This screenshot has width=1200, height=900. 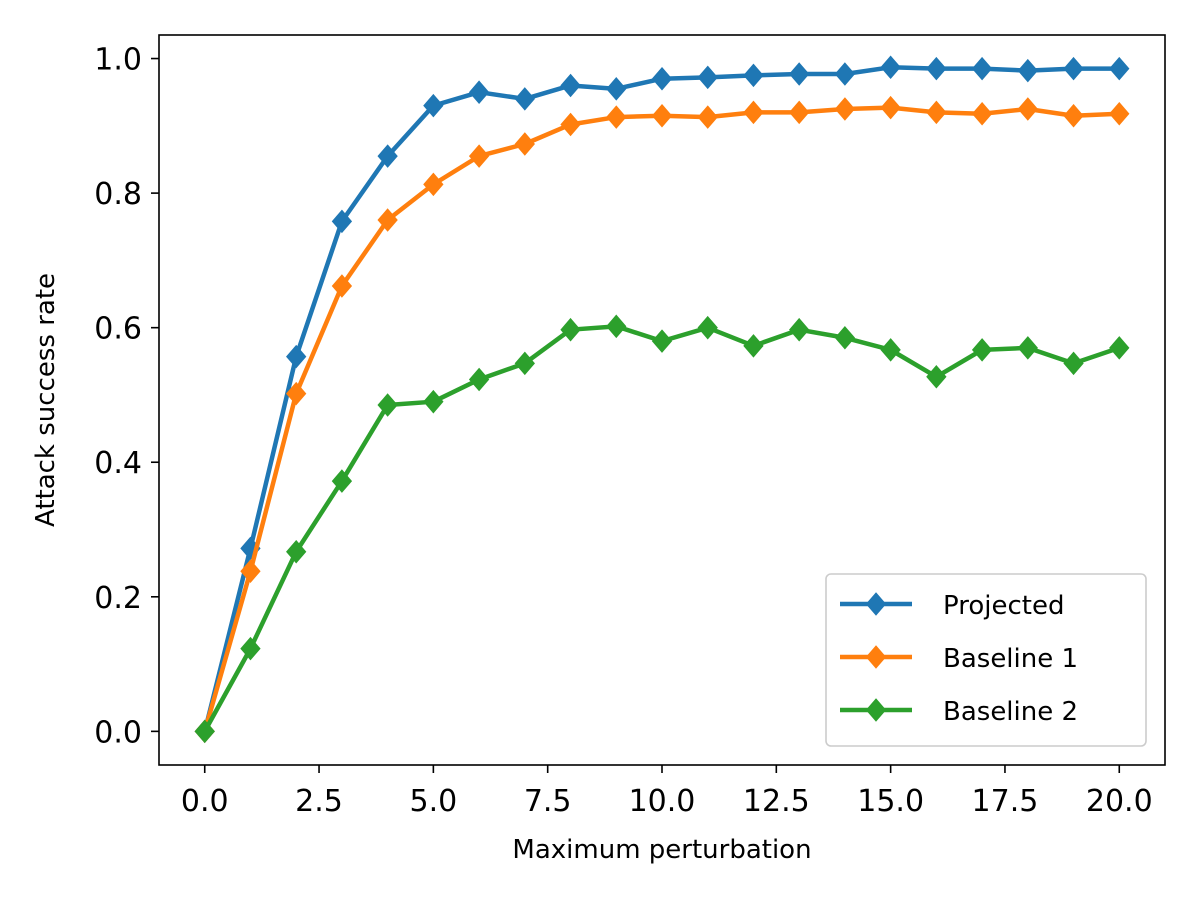 What do you see at coordinates (548, 801) in the screenshot?
I see `x-tick-label: 7.5` at bounding box center [548, 801].